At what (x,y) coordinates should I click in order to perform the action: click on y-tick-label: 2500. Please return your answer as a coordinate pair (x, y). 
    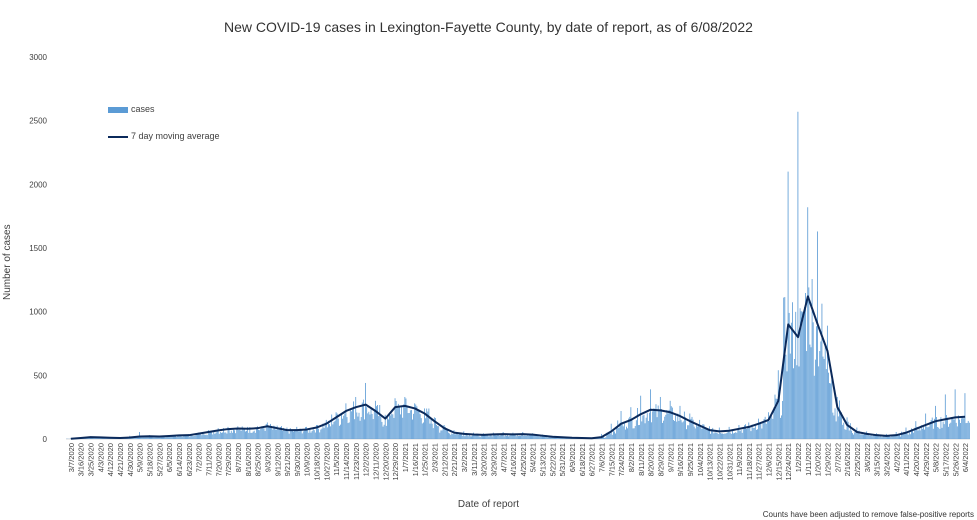
    Looking at the image, I should click on (38, 121).